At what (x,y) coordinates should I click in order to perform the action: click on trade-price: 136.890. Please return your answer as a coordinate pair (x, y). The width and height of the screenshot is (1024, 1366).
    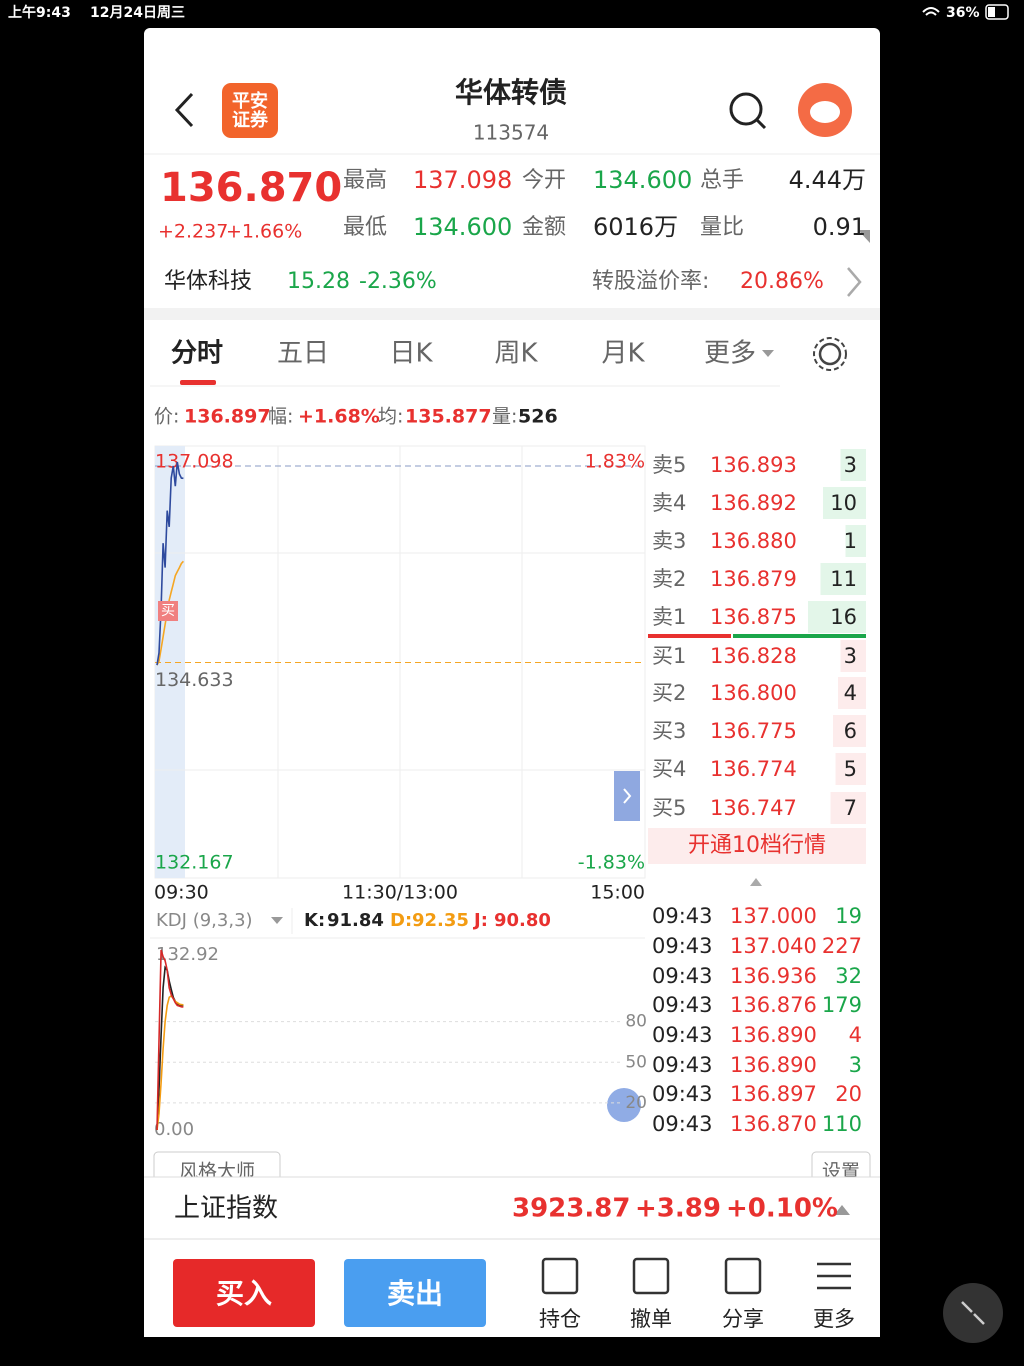
    Looking at the image, I should click on (773, 1065).